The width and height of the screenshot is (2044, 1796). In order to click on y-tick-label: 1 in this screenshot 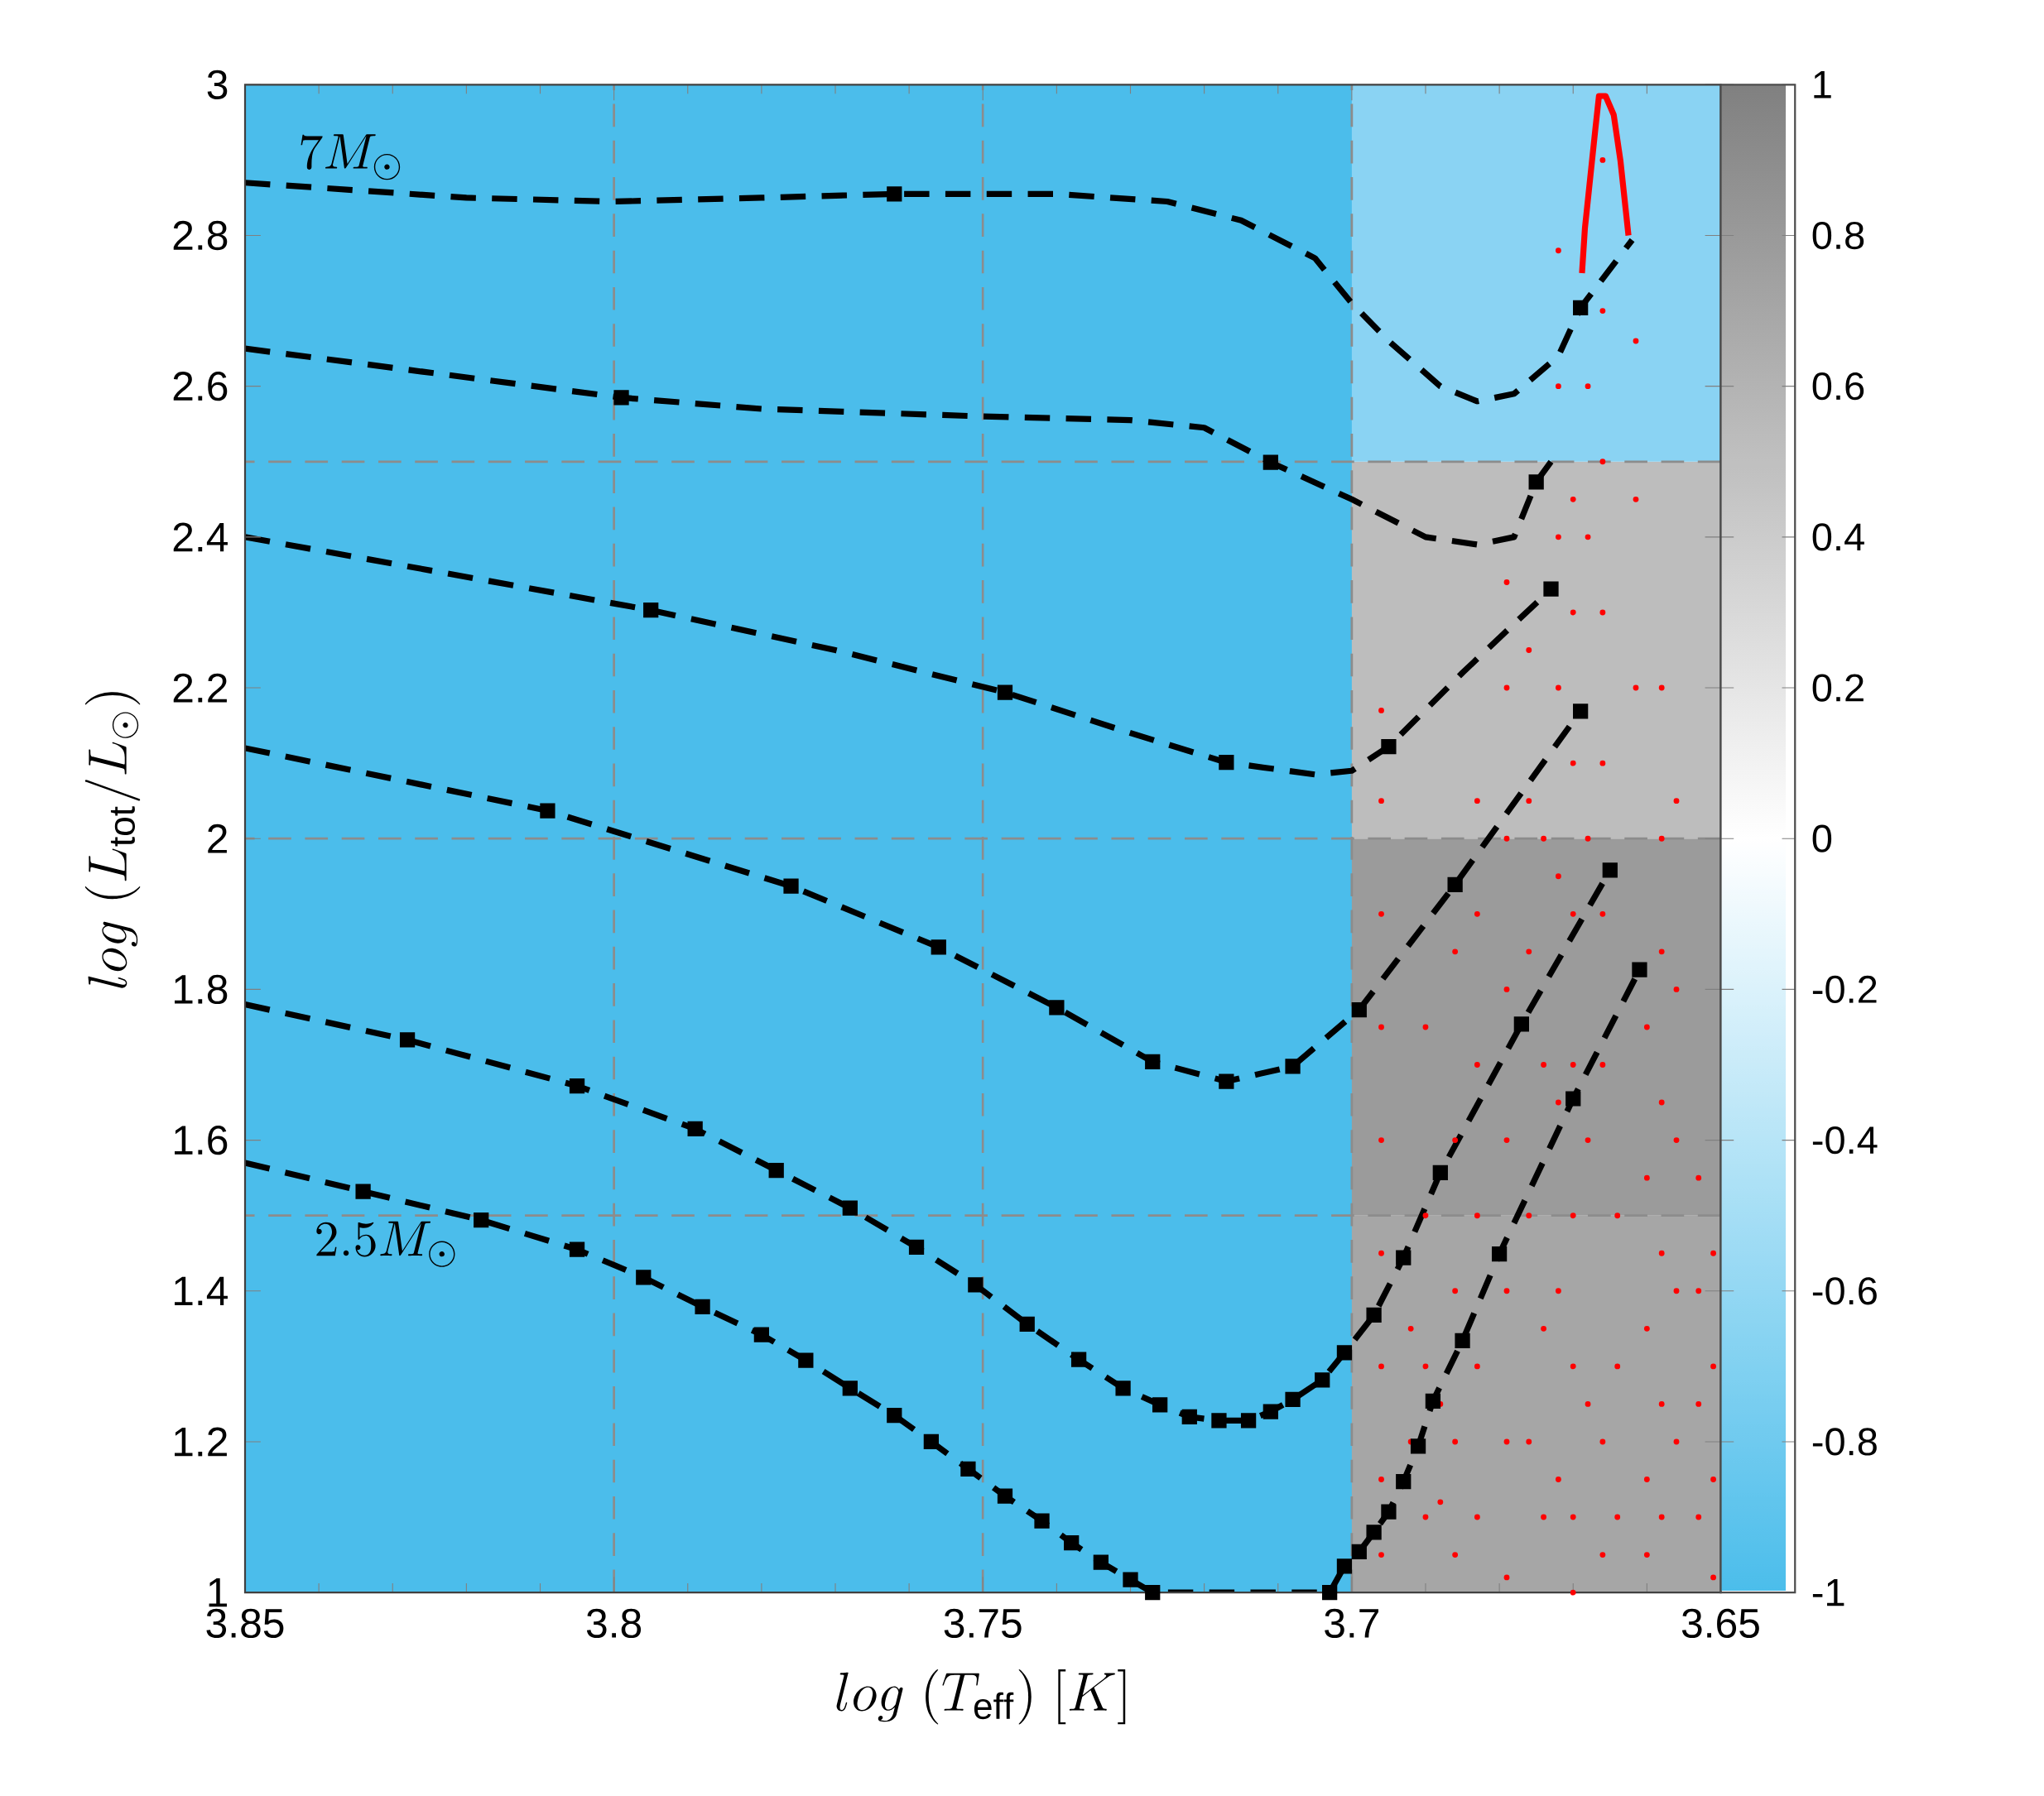, I will do `click(218, 1593)`.